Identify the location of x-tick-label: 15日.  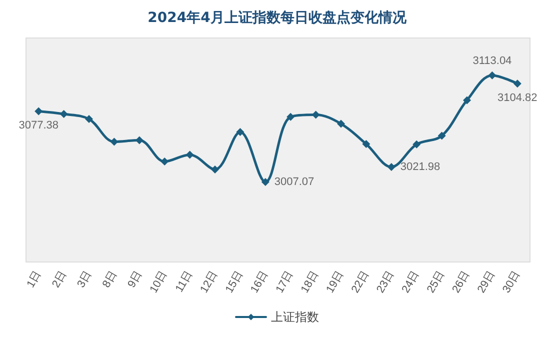
(234, 282).